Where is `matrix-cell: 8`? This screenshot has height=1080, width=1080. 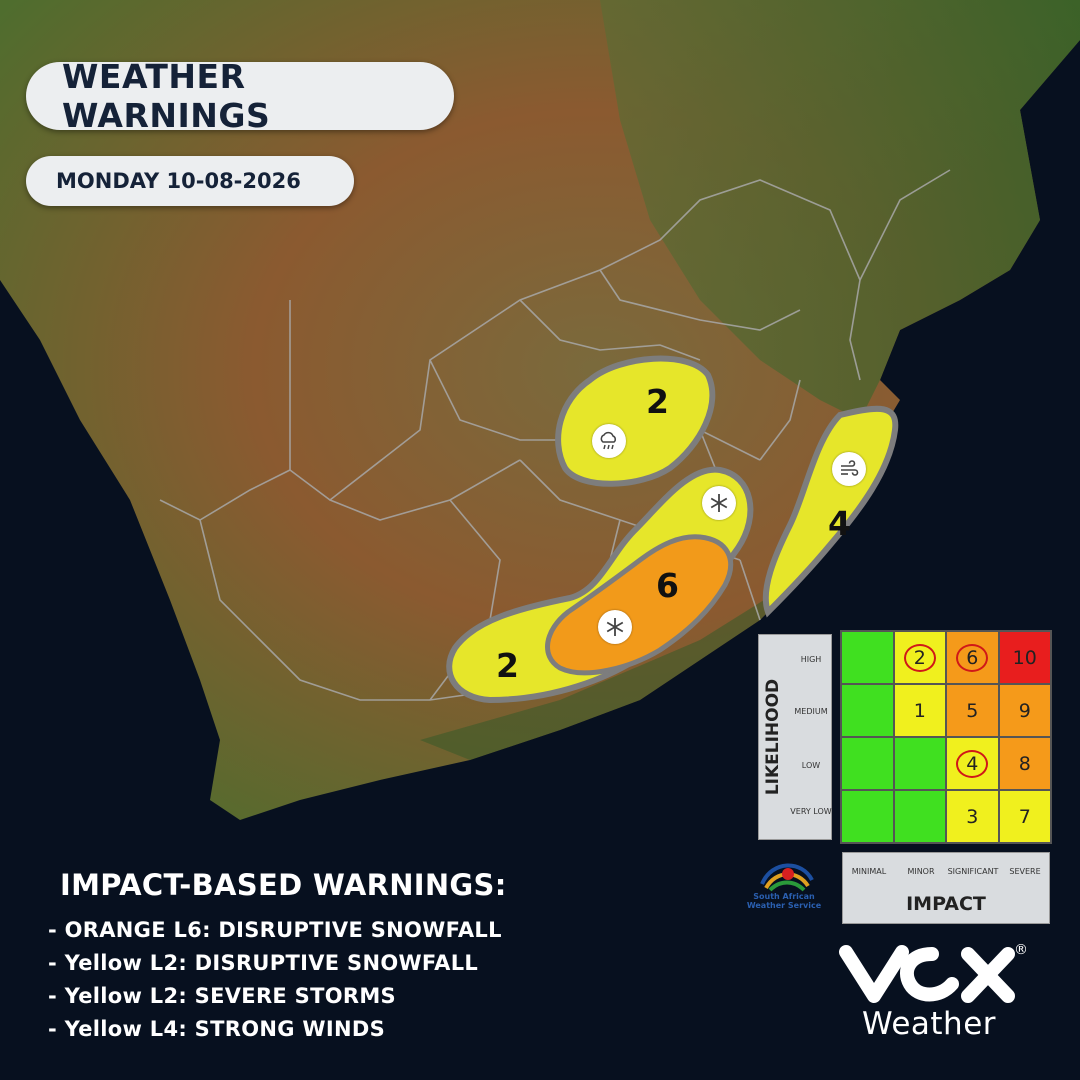
matrix-cell: 8 is located at coordinates (1024, 763).